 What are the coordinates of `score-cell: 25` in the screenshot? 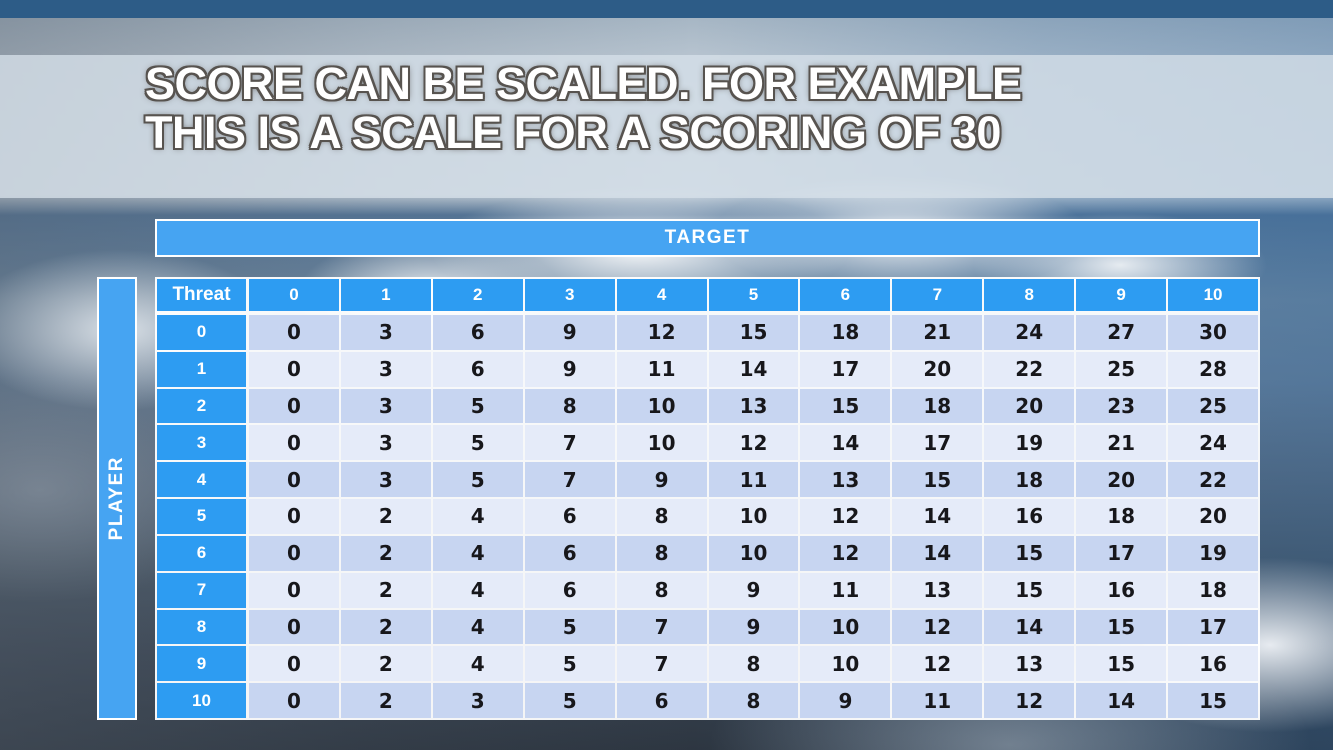 It's located at (1213, 406).